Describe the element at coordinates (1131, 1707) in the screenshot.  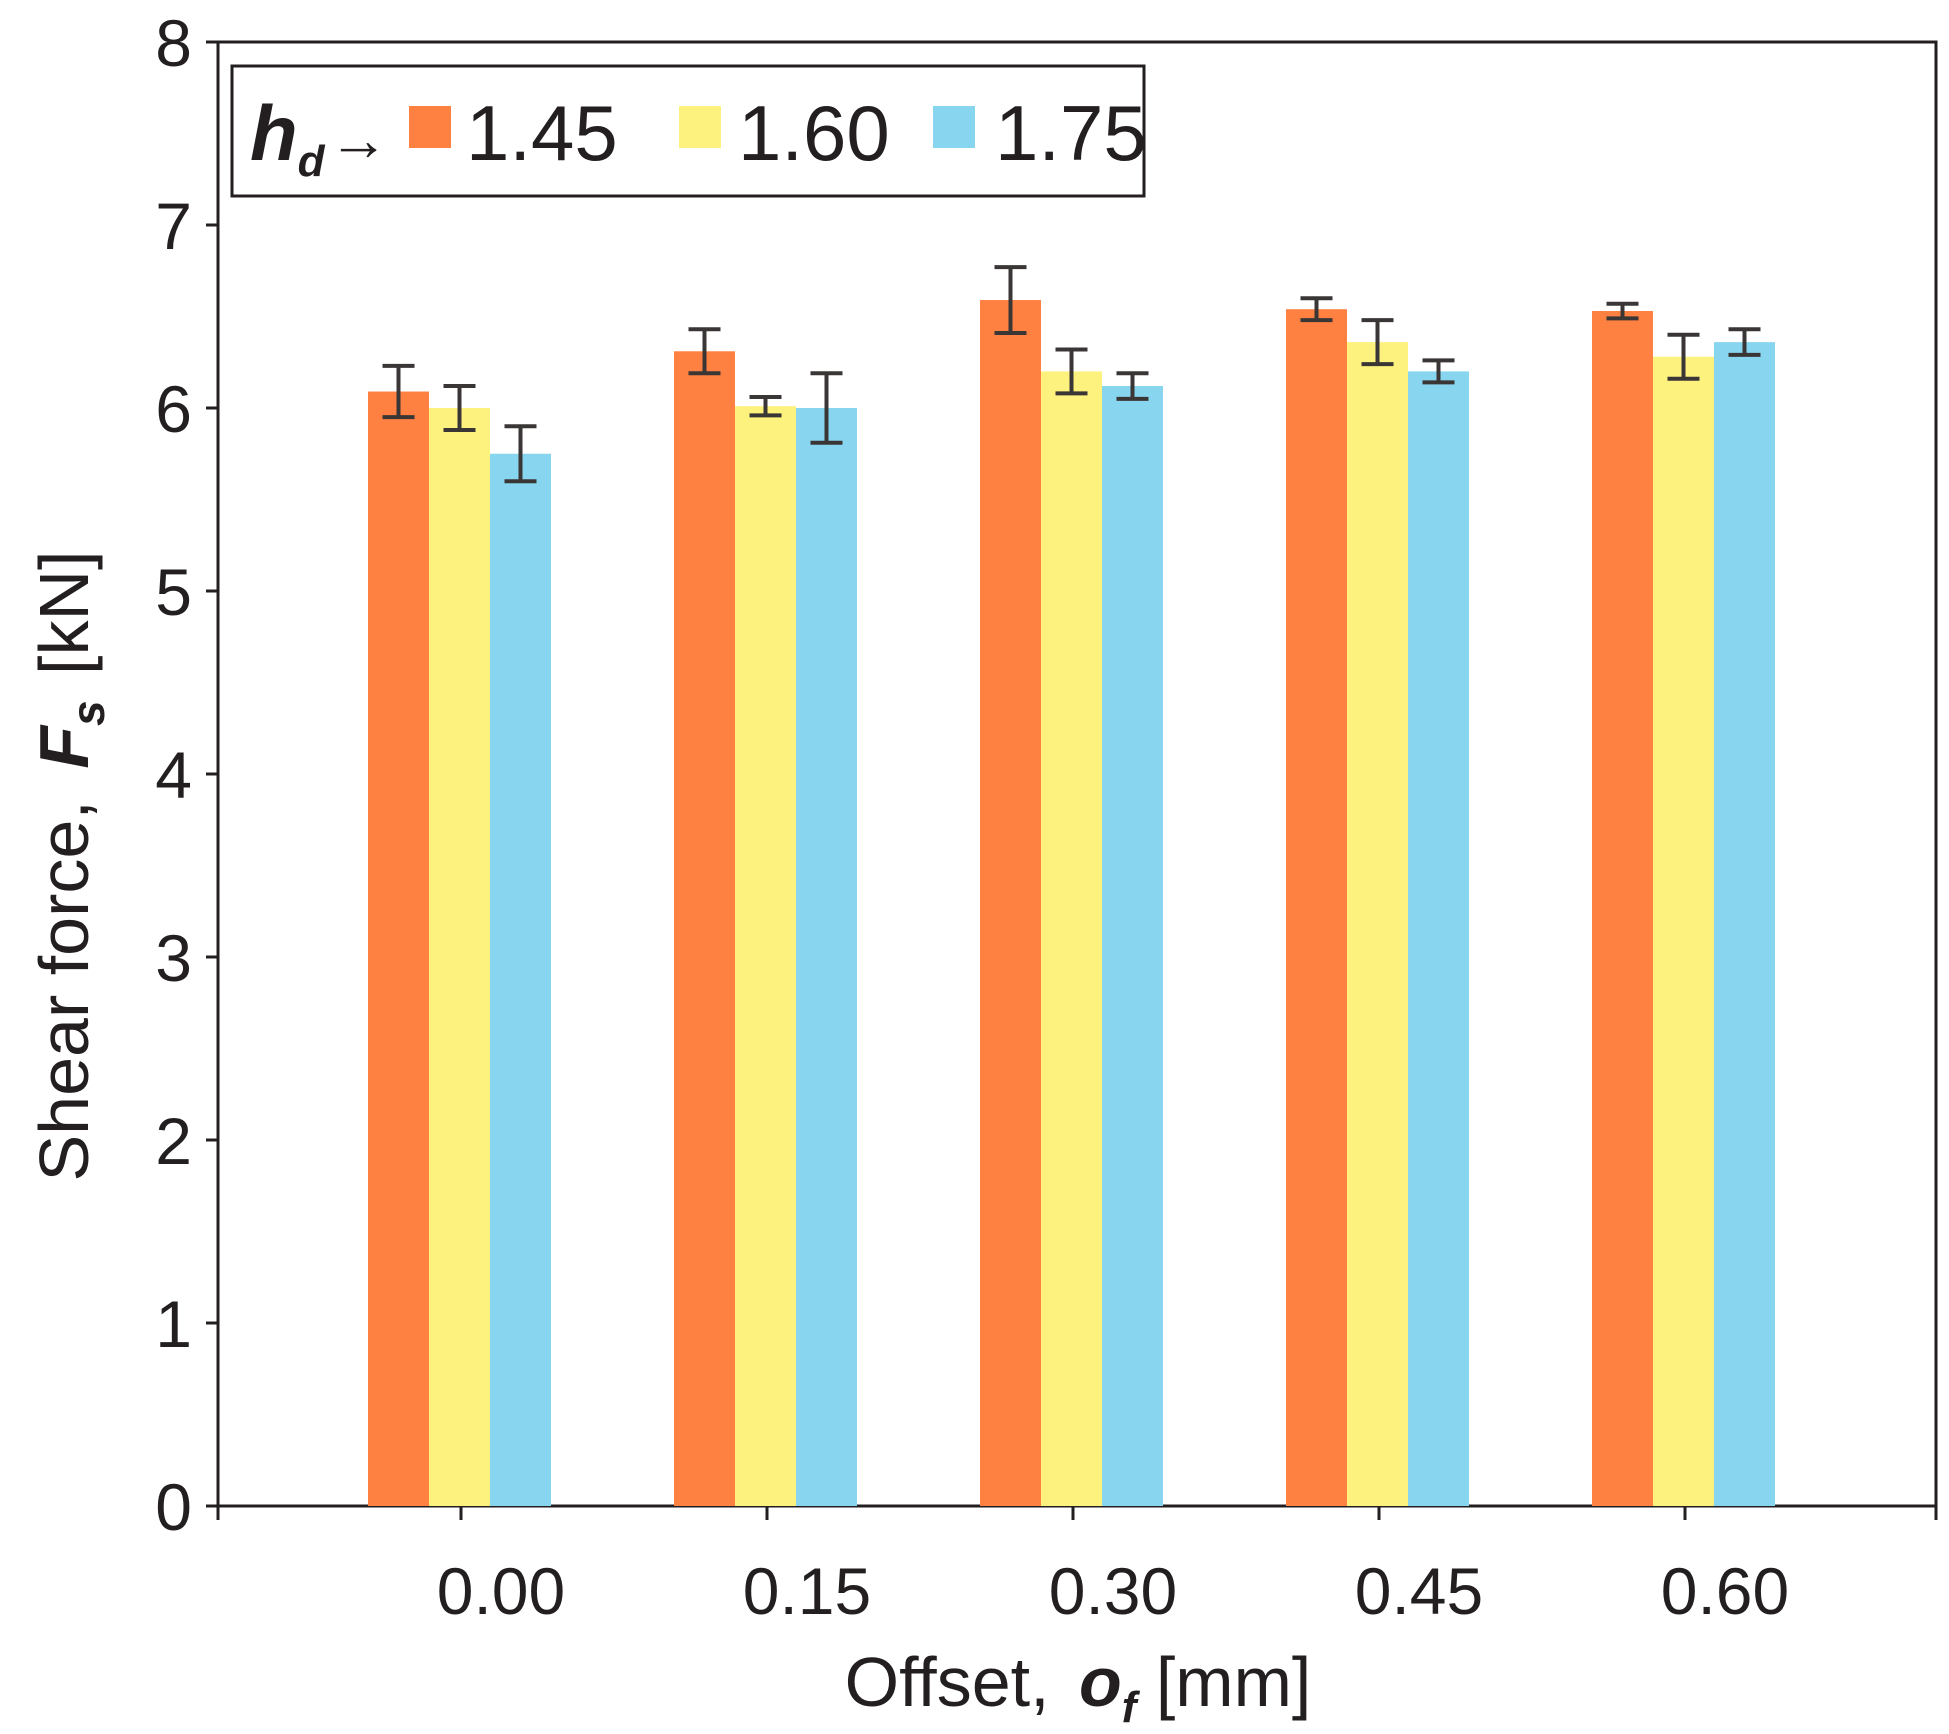
I see `x-axis-subscript: f` at that location.